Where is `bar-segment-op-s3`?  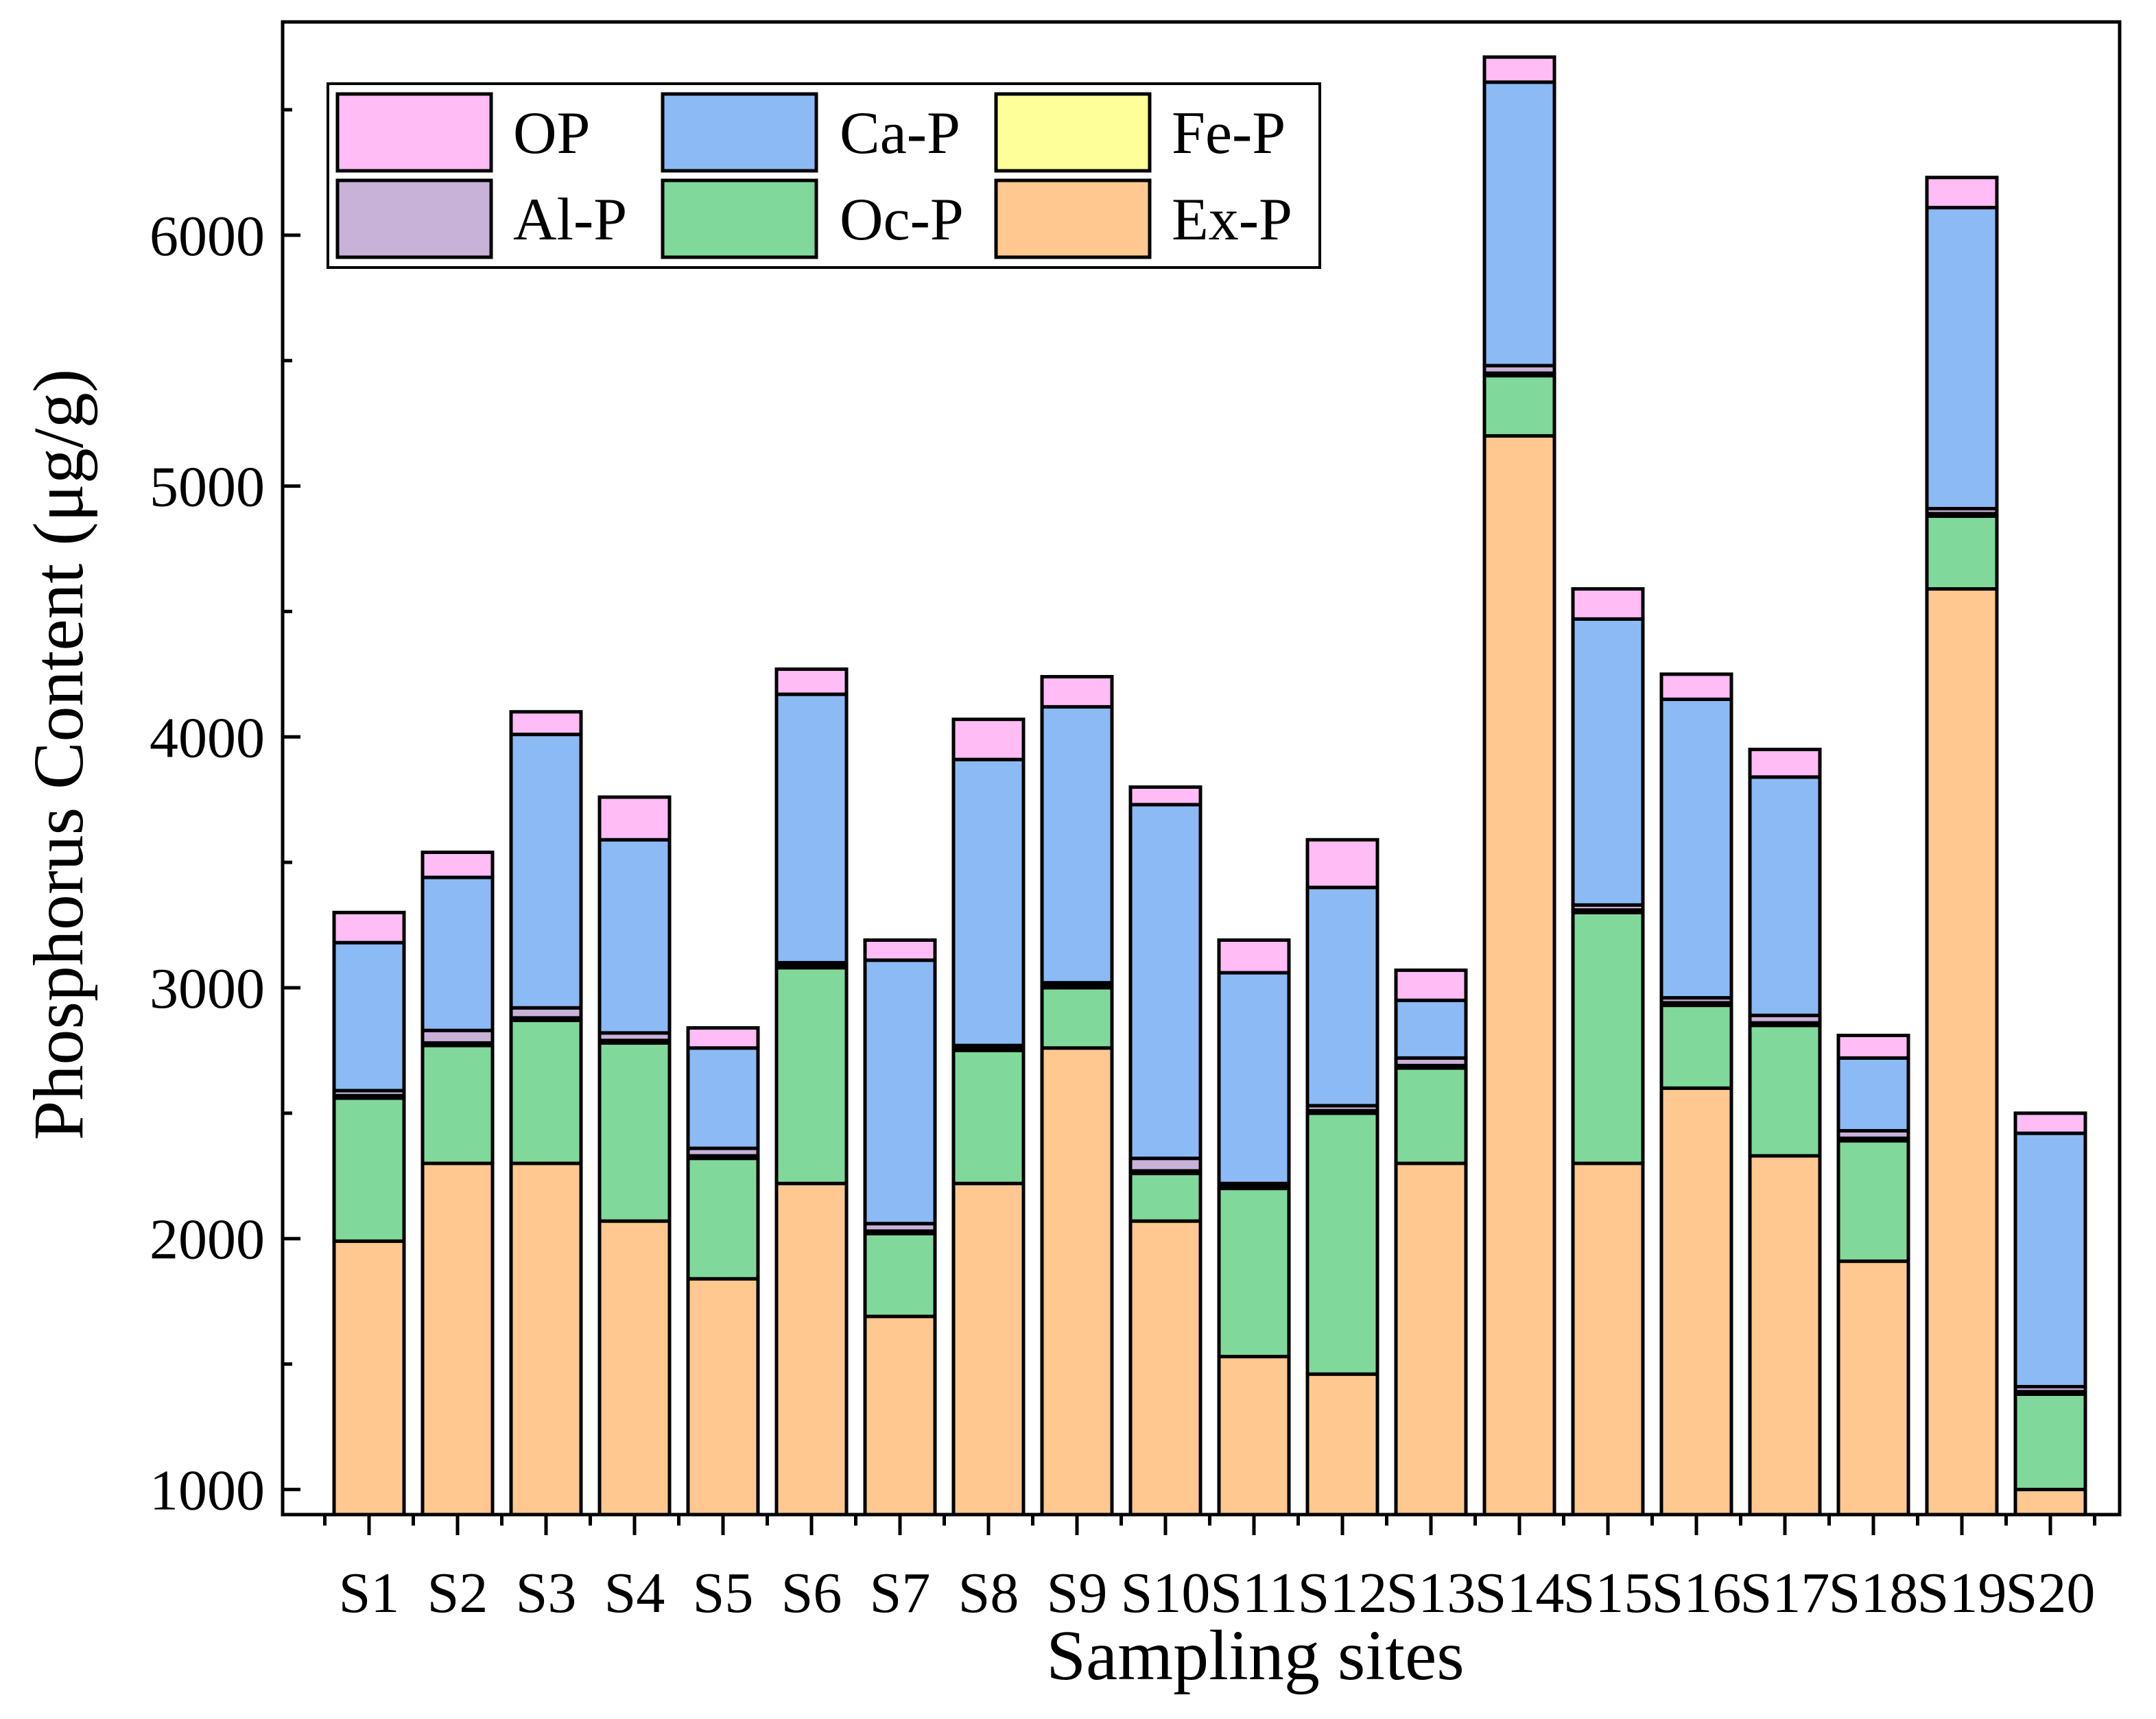
bar-segment-op-s3 is located at coordinates (546, 723).